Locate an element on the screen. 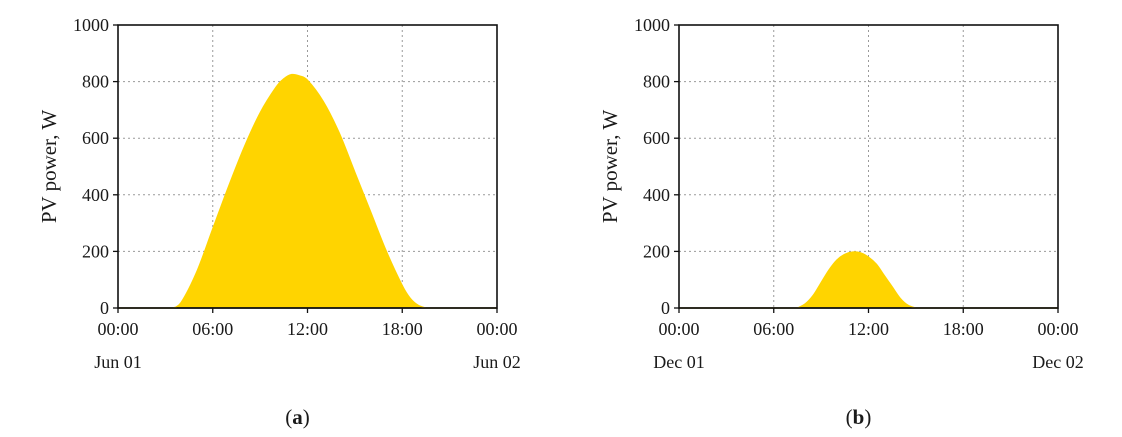 The height and width of the screenshot is (437, 1122). x-date-start: Jun 01 is located at coordinates (118, 362).